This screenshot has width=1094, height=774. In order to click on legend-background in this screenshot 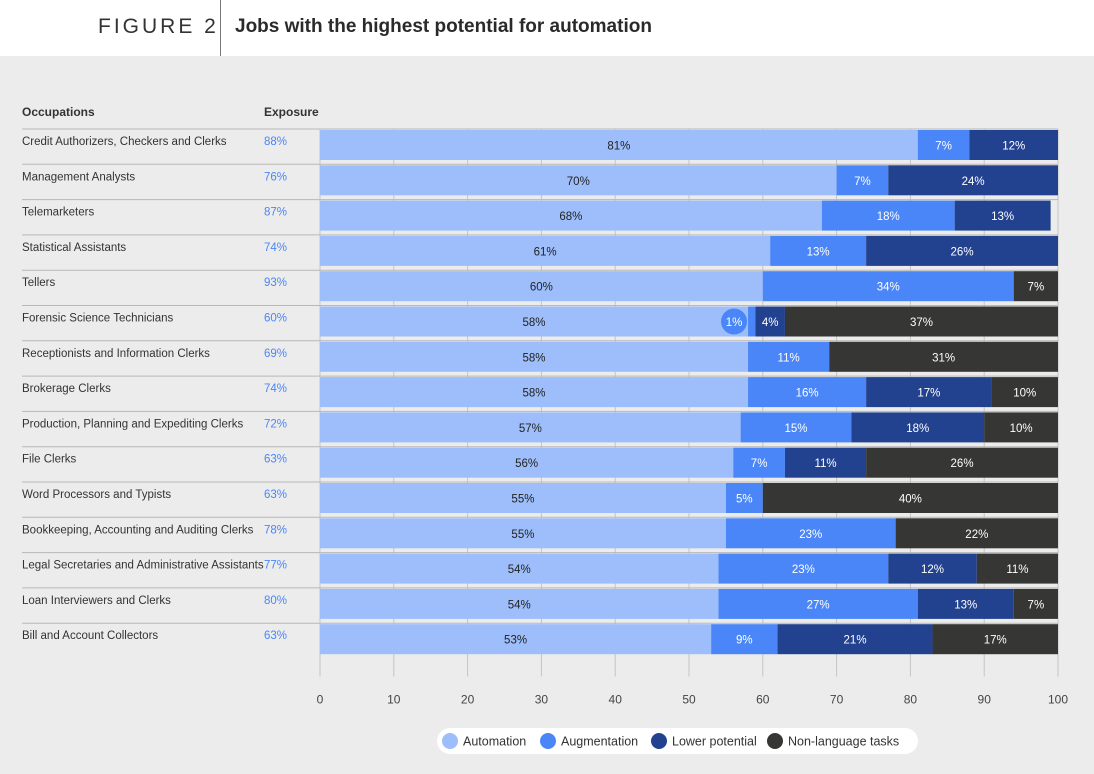, I will do `click(677, 741)`.